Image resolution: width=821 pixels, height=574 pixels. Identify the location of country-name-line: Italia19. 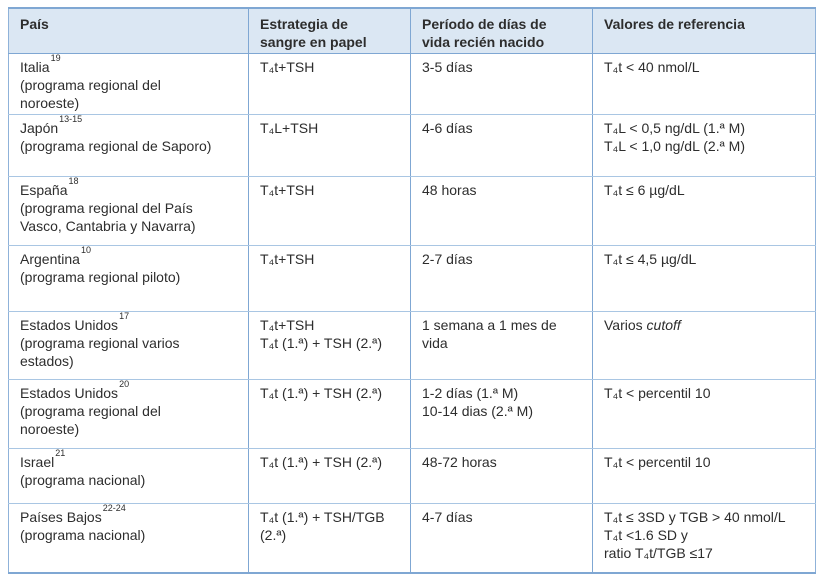
(130, 65).